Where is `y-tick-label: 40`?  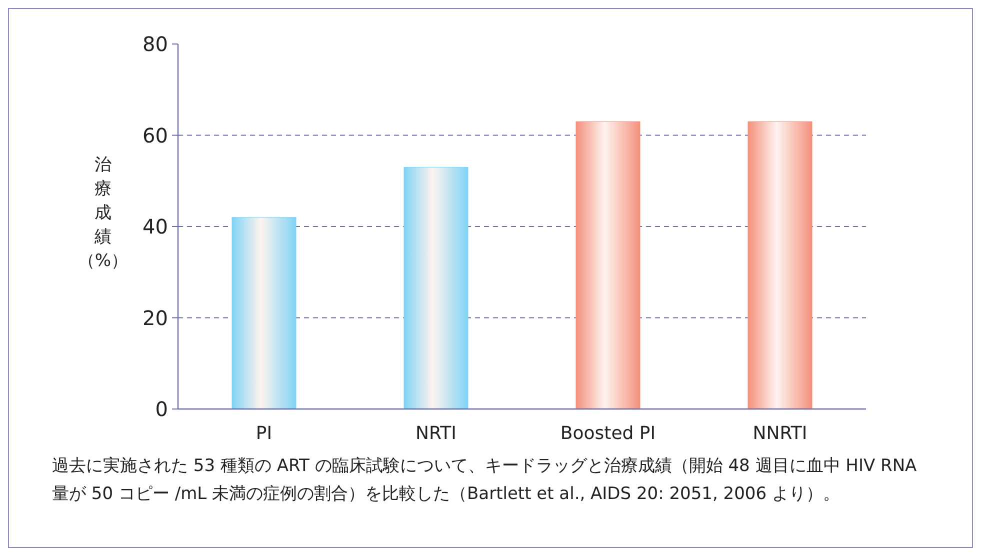
y-tick-label: 40 is located at coordinates (155, 226).